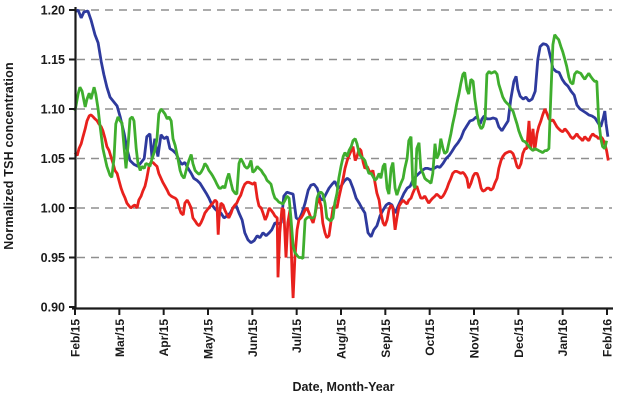  What do you see at coordinates (253, 338) in the screenshot?
I see `x-tick-label: Jun/15` at bounding box center [253, 338].